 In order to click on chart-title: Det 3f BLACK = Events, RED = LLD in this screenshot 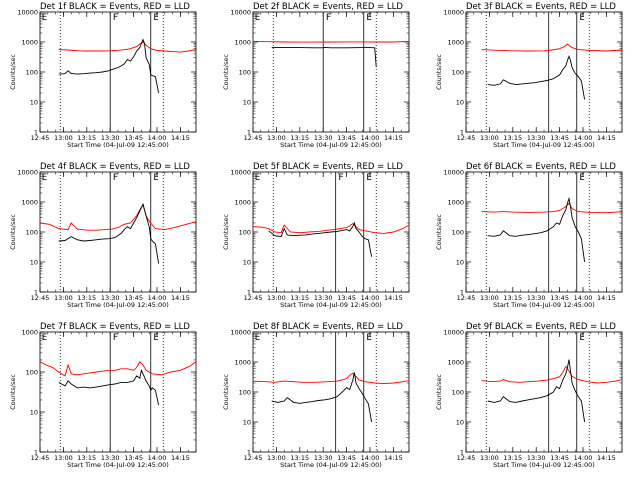, I will do `click(541, 7)`.